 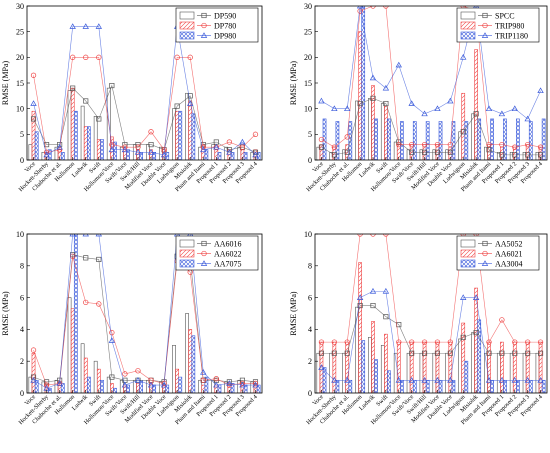 What do you see at coordinates (308, 57) in the screenshot?
I see `y-tick-label: 20` at bounding box center [308, 57].